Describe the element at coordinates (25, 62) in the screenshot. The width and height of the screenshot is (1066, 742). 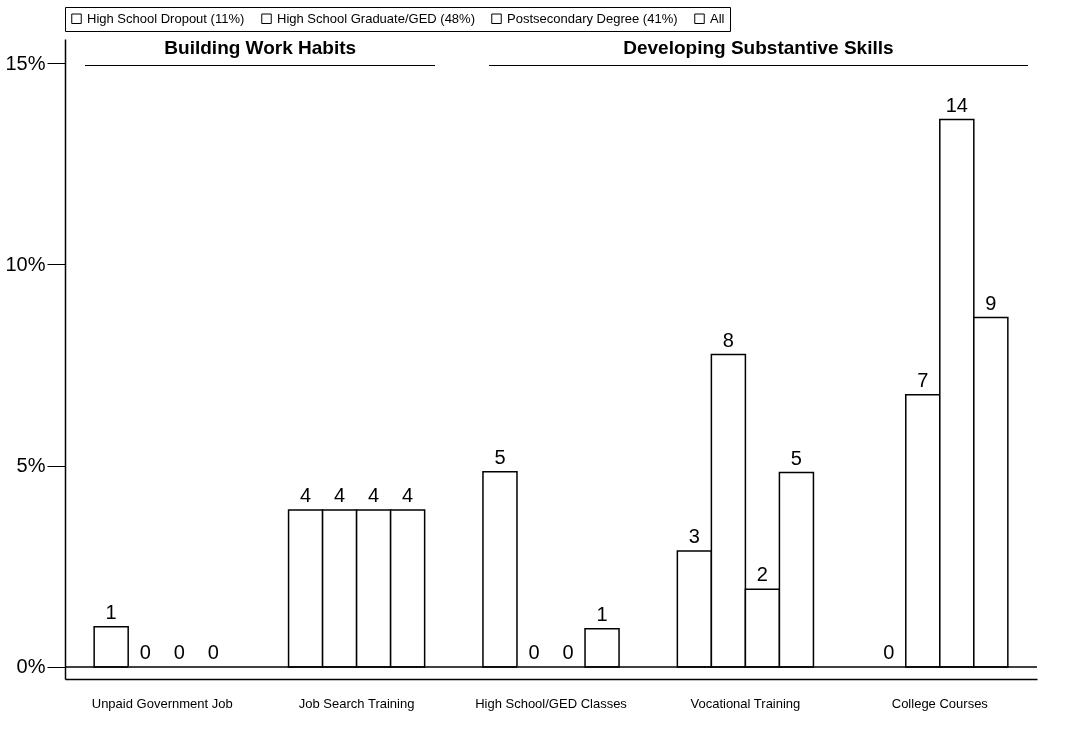
I see `y-tick-label: 15%` at that location.